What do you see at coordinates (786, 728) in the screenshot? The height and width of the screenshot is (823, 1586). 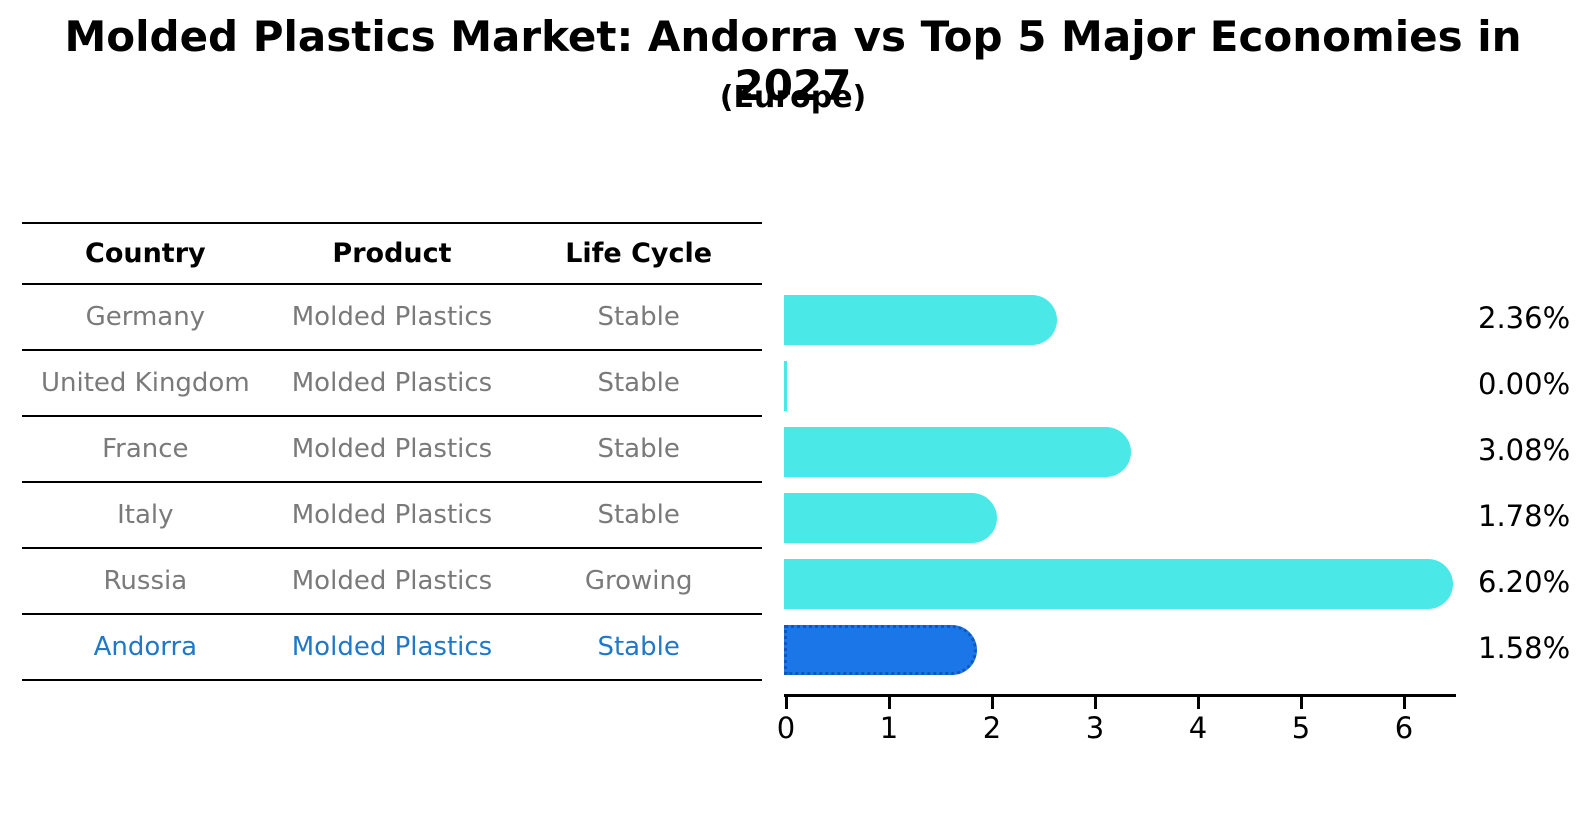 I see `x-tick-label: 0` at bounding box center [786, 728].